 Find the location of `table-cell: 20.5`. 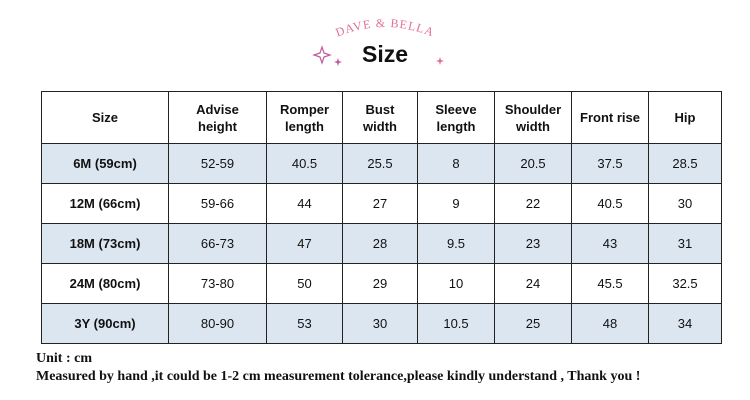

table-cell: 20.5 is located at coordinates (533, 163).